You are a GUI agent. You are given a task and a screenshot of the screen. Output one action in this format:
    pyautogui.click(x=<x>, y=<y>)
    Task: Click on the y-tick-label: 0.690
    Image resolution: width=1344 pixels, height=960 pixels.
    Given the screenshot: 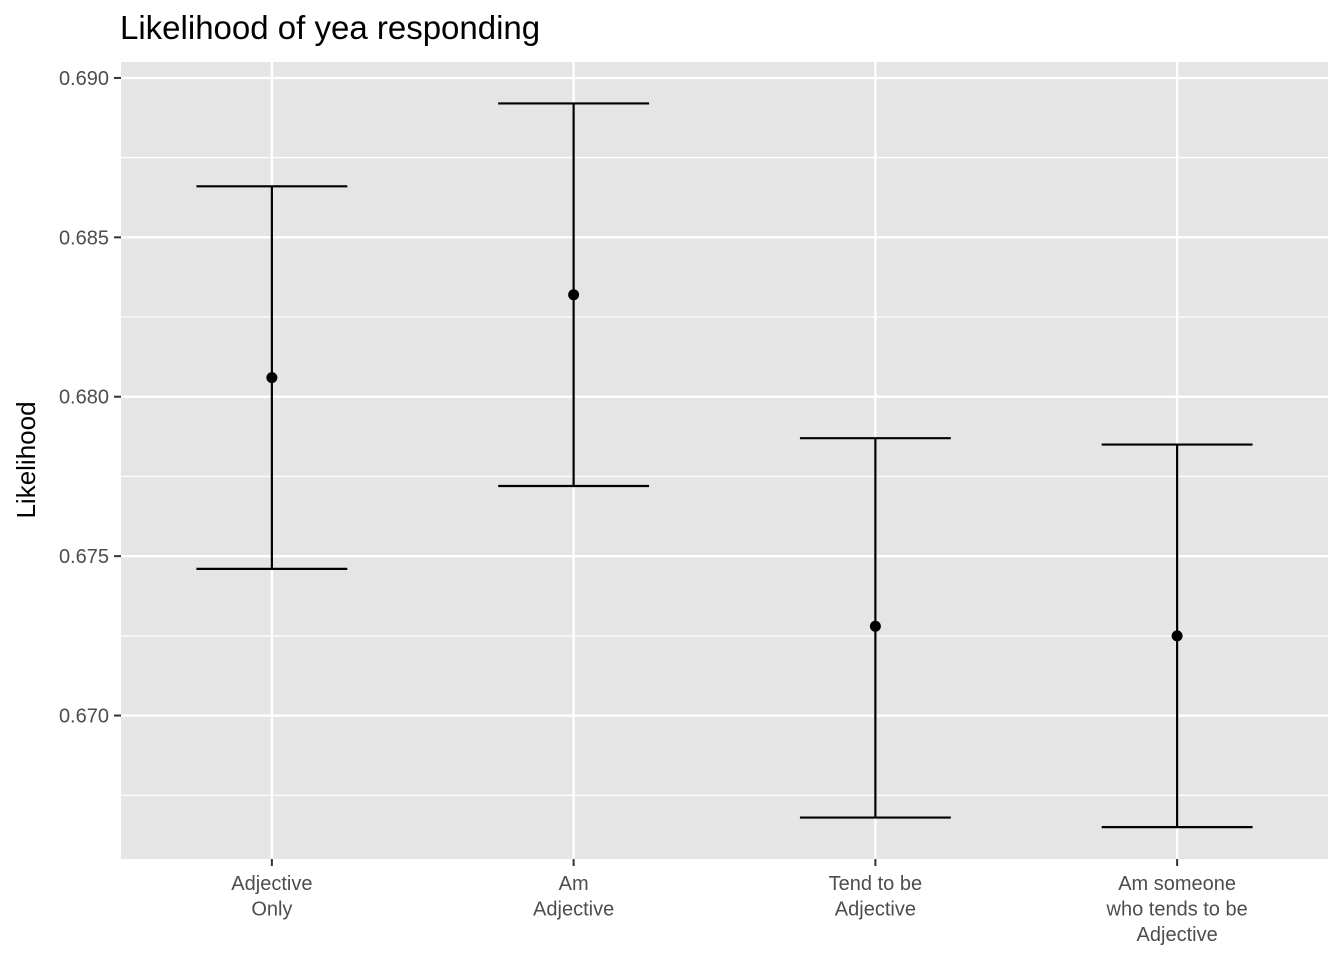 What is the action you would take?
    pyautogui.click(x=84, y=79)
    